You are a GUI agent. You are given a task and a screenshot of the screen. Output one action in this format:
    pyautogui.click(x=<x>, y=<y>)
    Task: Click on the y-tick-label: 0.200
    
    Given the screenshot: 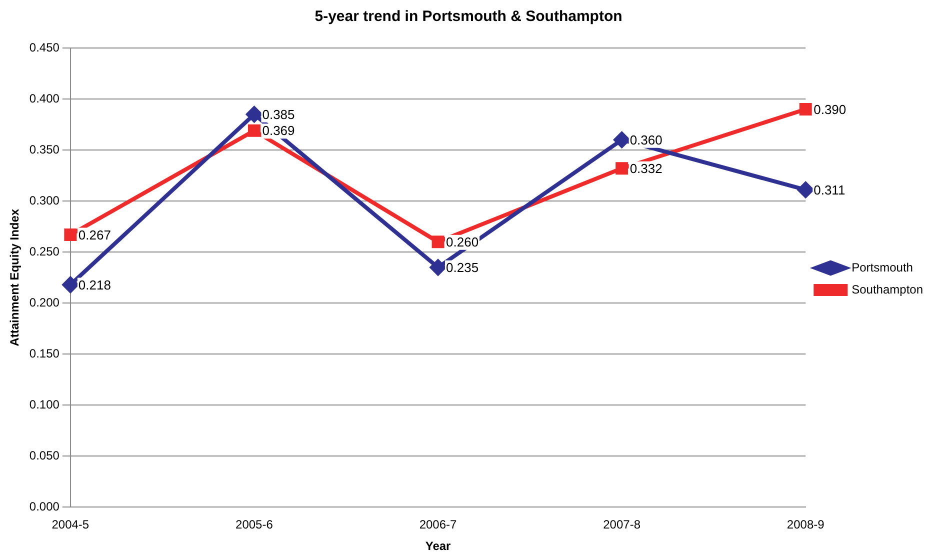 What is the action you would take?
    pyautogui.click(x=44, y=302)
    